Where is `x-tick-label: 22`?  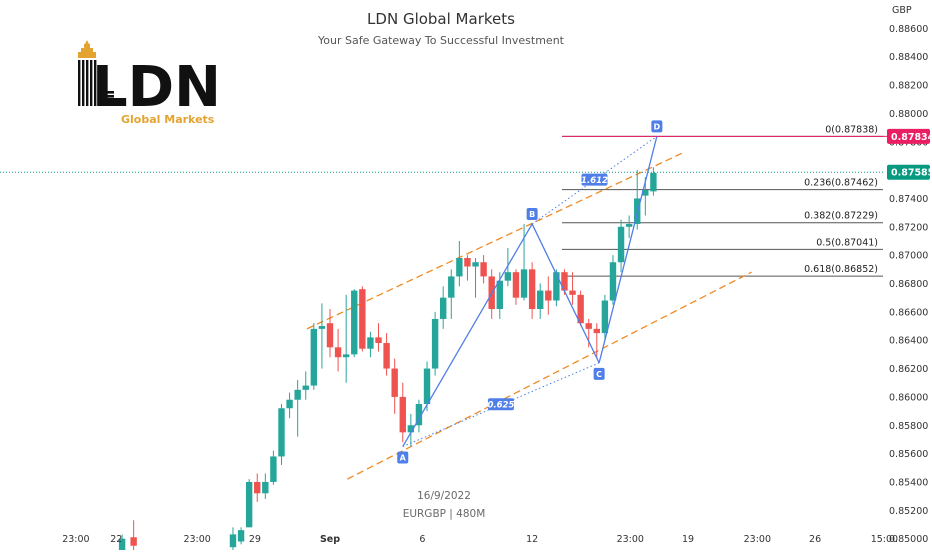
x-tick-label: 22 is located at coordinates (116, 539).